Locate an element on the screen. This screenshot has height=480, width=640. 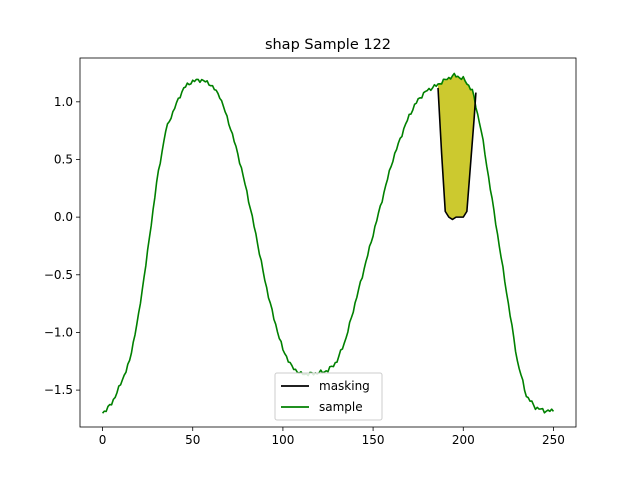
x-tick-label: 0 is located at coordinates (103, 440).